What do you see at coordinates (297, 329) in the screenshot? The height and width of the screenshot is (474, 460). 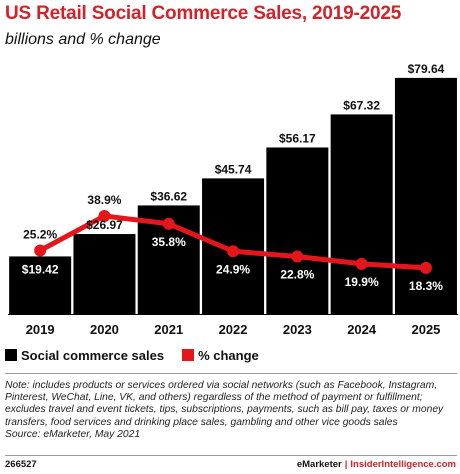 I see `x-tick-label-2023: 2023` at bounding box center [297, 329].